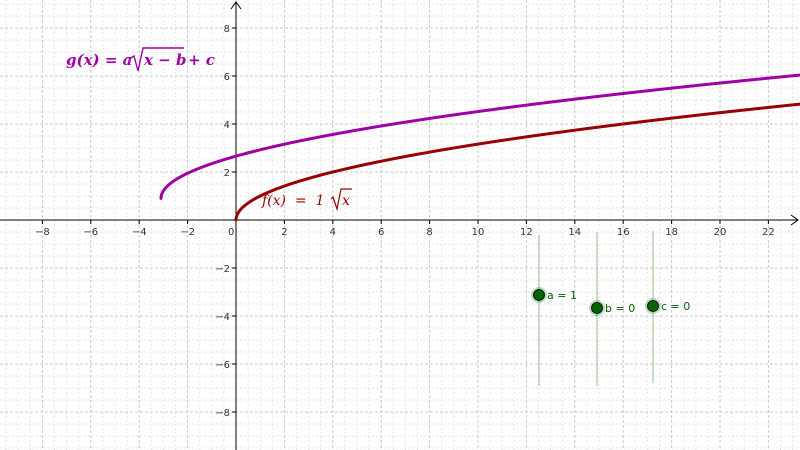 Image resolution: width=800 pixels, height=450 pixels. I want to click on x-tick-label: 8, so click(429, 232).